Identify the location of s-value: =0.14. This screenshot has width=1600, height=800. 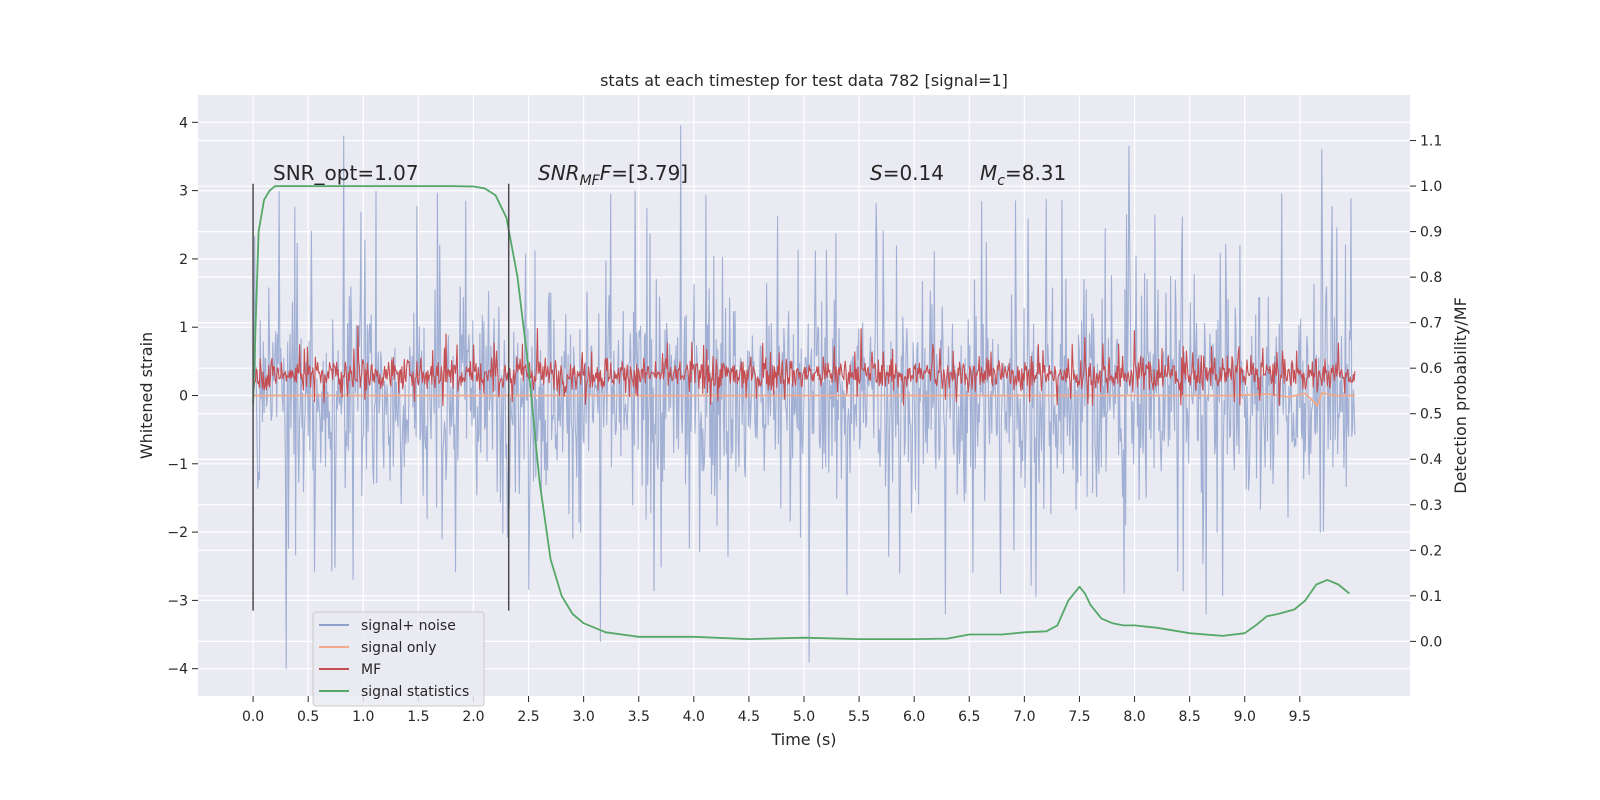
(913, 173).